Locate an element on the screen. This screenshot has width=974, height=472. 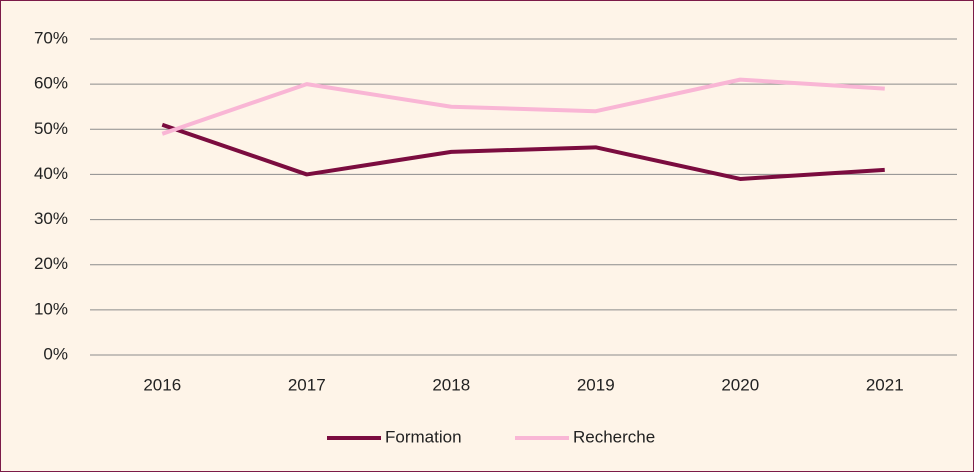
x-tick-label: 2020 is located at coordinates (740, 384).